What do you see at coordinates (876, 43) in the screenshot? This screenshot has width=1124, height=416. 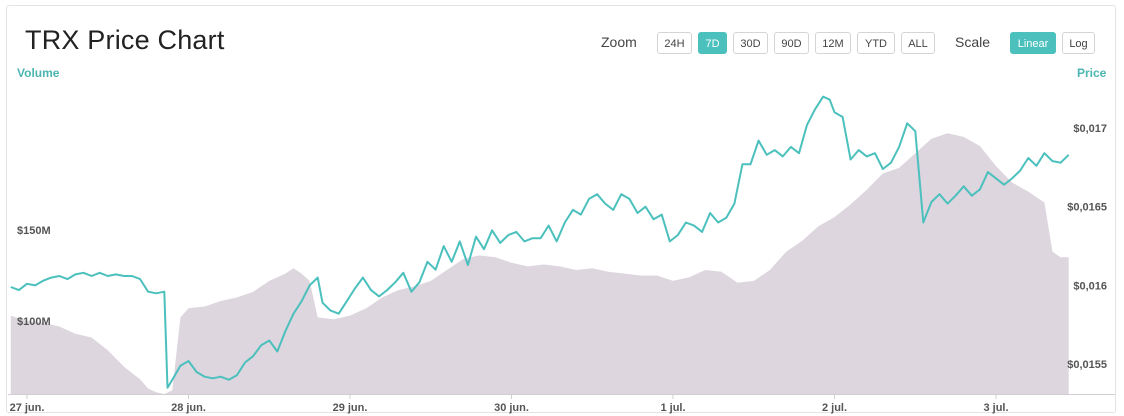 I see `zoom-ytd-button: YTD` at bounding box center [876, 43].